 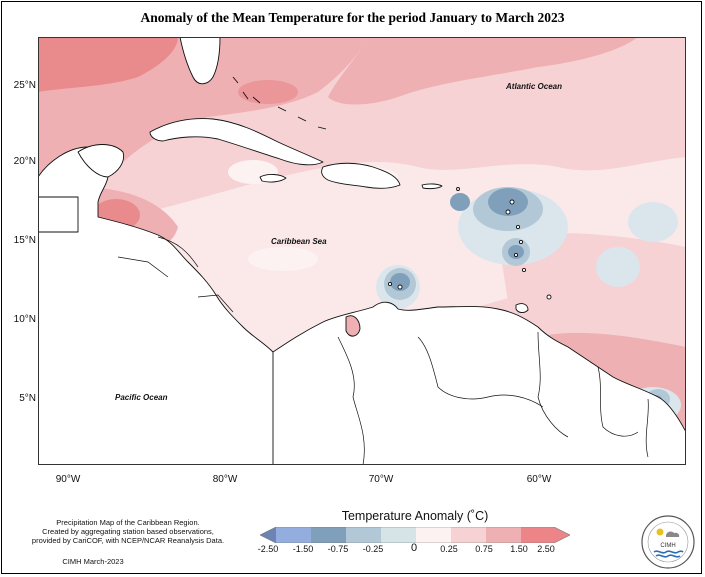 I want to click on cimh-logo-ring, so click(x=668, y=542).